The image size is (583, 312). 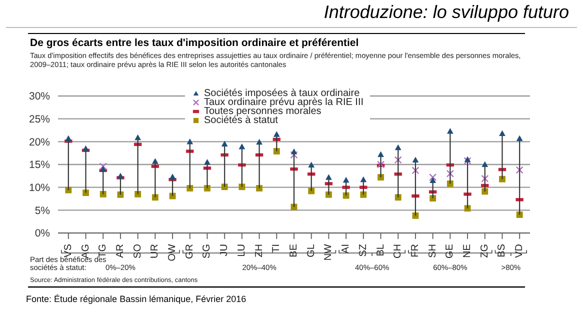 I want to click on x-tick-label: VD, so click(x=520, y=251).